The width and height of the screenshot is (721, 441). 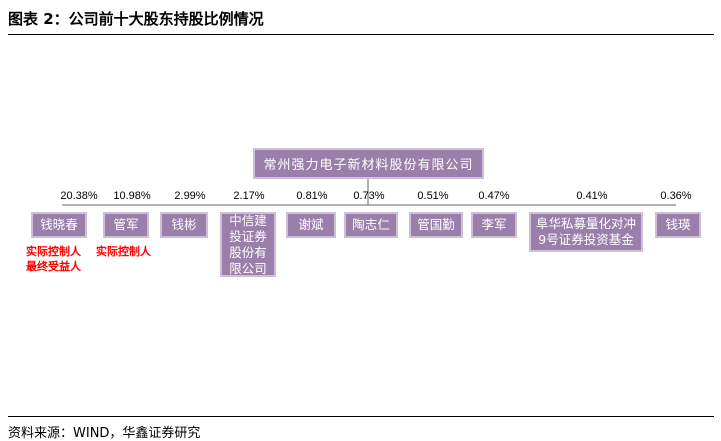 What do you see at coordinates (312, 196) in the screenshot?
I see `holder-pct-5: 0.81%` at bounding box center [312, 196].